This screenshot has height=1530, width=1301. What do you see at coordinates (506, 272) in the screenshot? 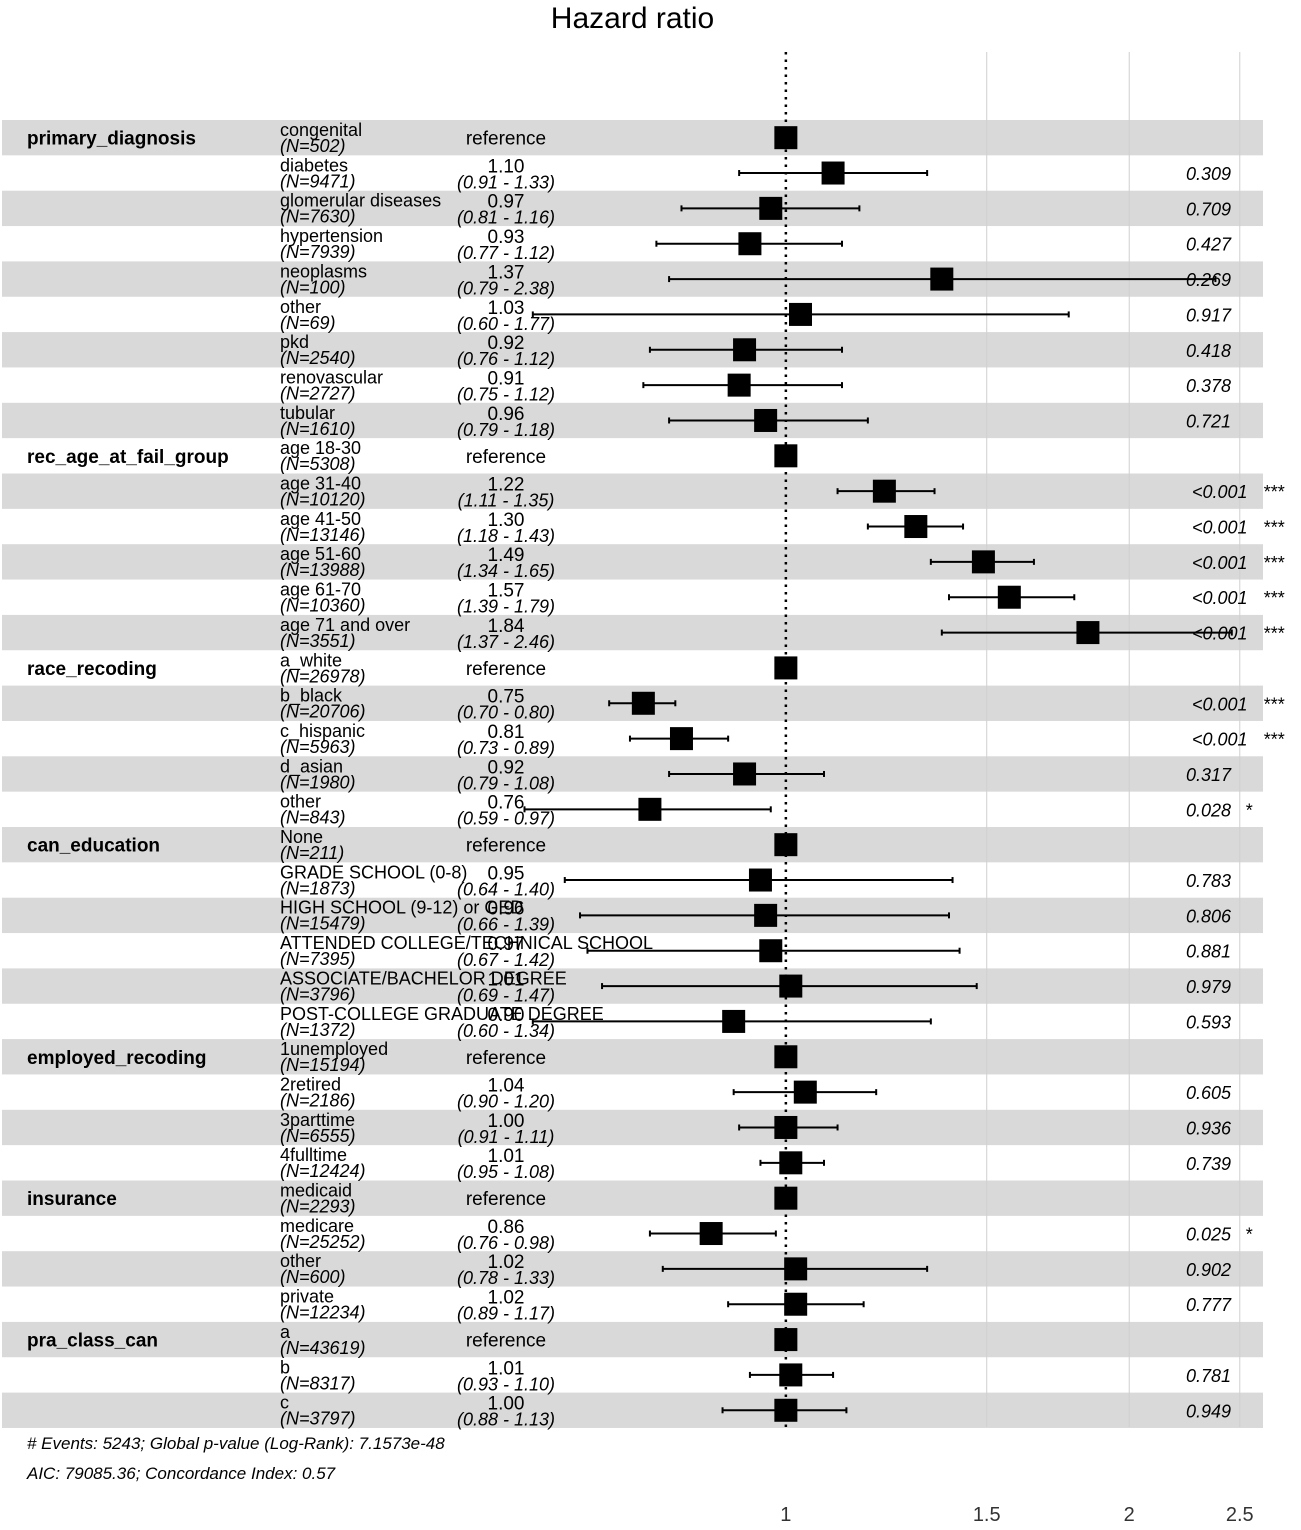
I see `estimate-label: 1.37` at bounding box center [506, 272].